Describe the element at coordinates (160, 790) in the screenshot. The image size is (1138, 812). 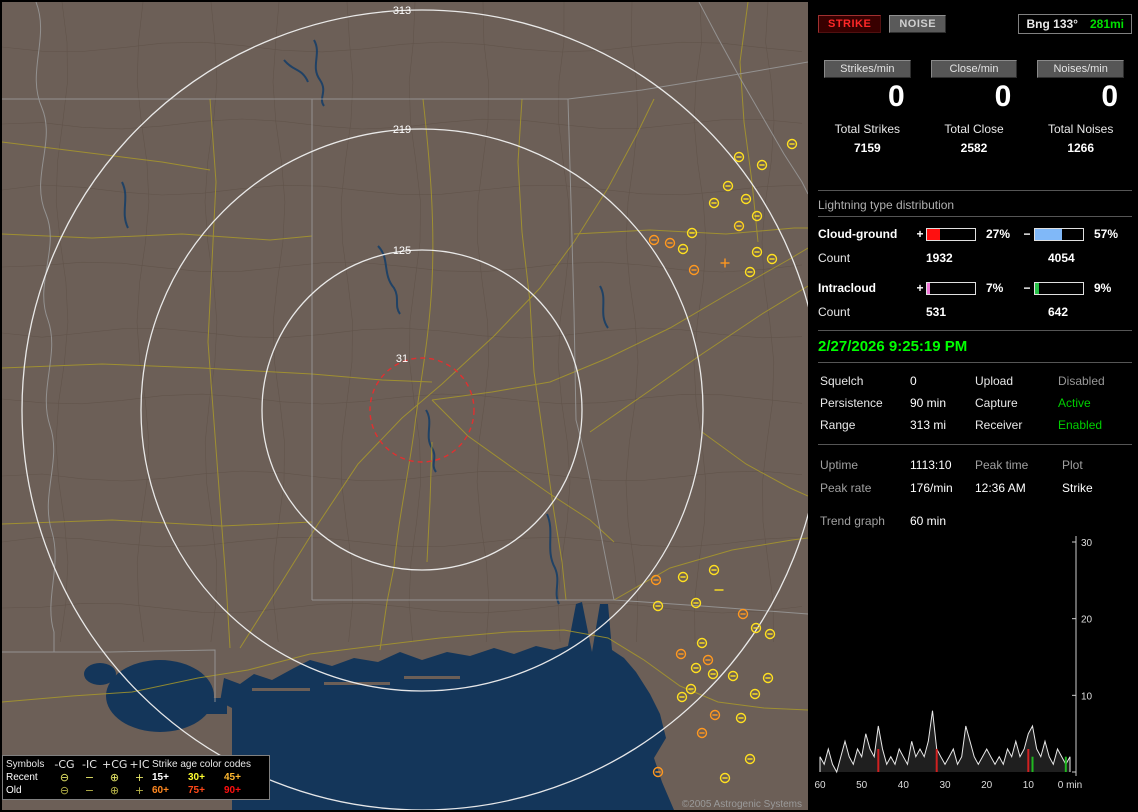
I see `age-60: 60+` at that location.